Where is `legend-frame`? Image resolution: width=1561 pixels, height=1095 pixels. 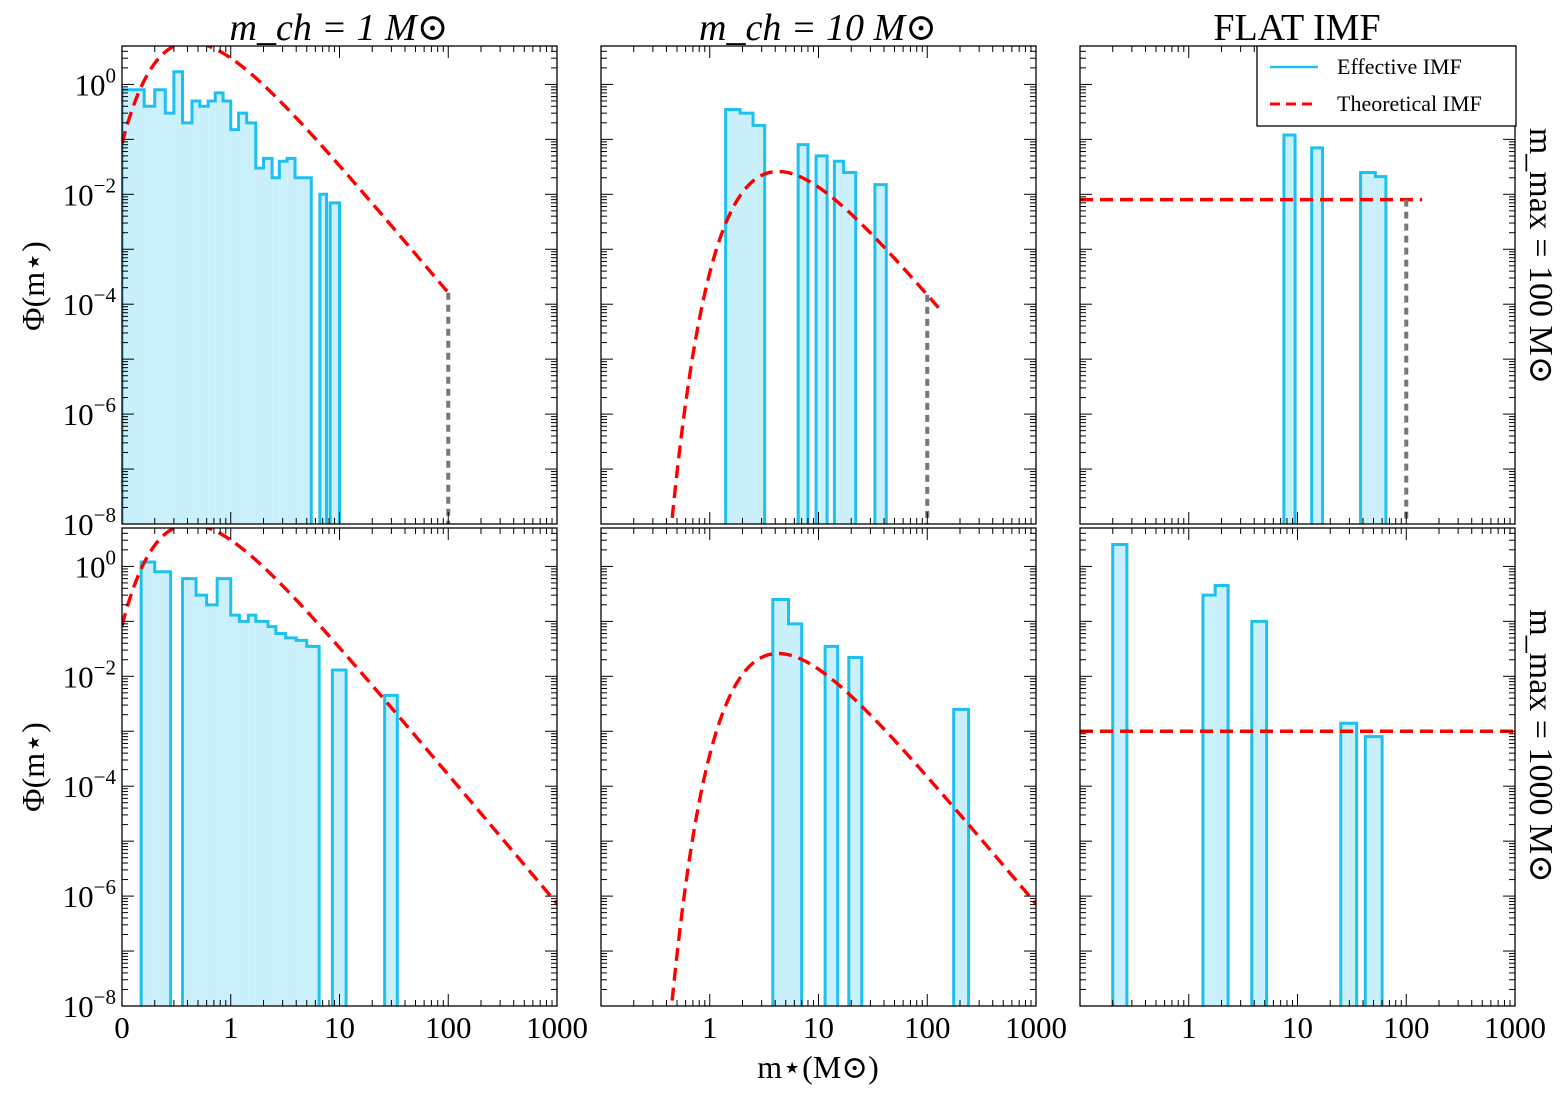 legend-frame is located at coordinates (1386, 86).